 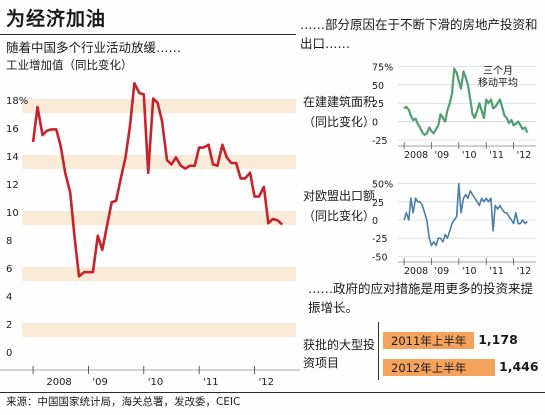 I want to click on eu-export-chart: 50% 25 0 -25 -50 2008 '09 '10 '11 '12, so click(x=454, y=228).